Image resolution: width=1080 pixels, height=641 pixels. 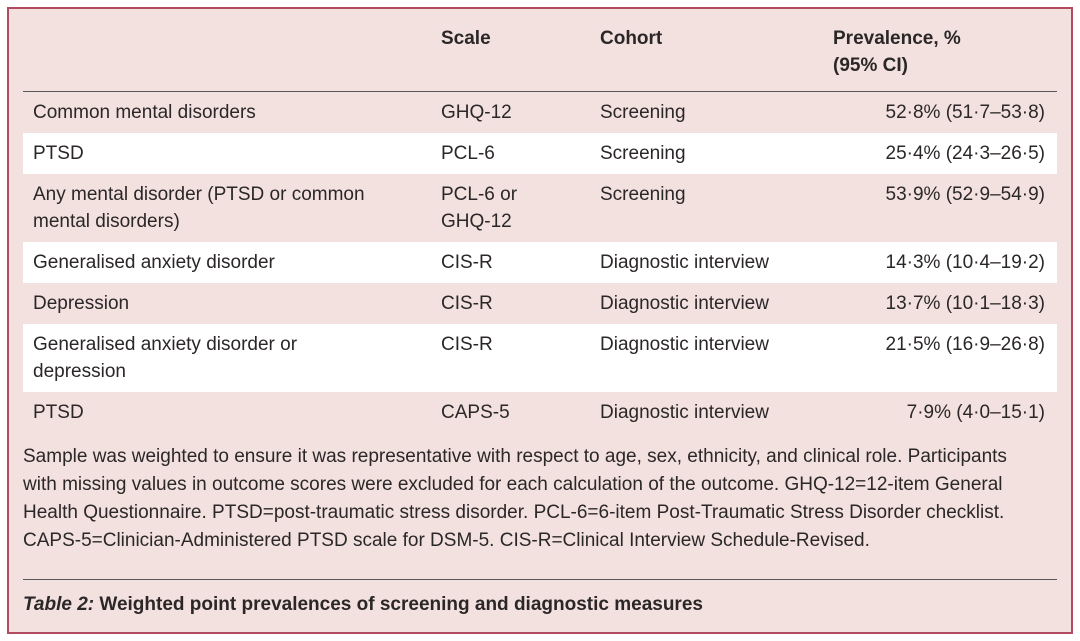 What do you see at coordinates (945, 52) in the screenshot?
I see `header-prevalence: Prevalence, % (95% CI)` at bounding box center [945, 52].